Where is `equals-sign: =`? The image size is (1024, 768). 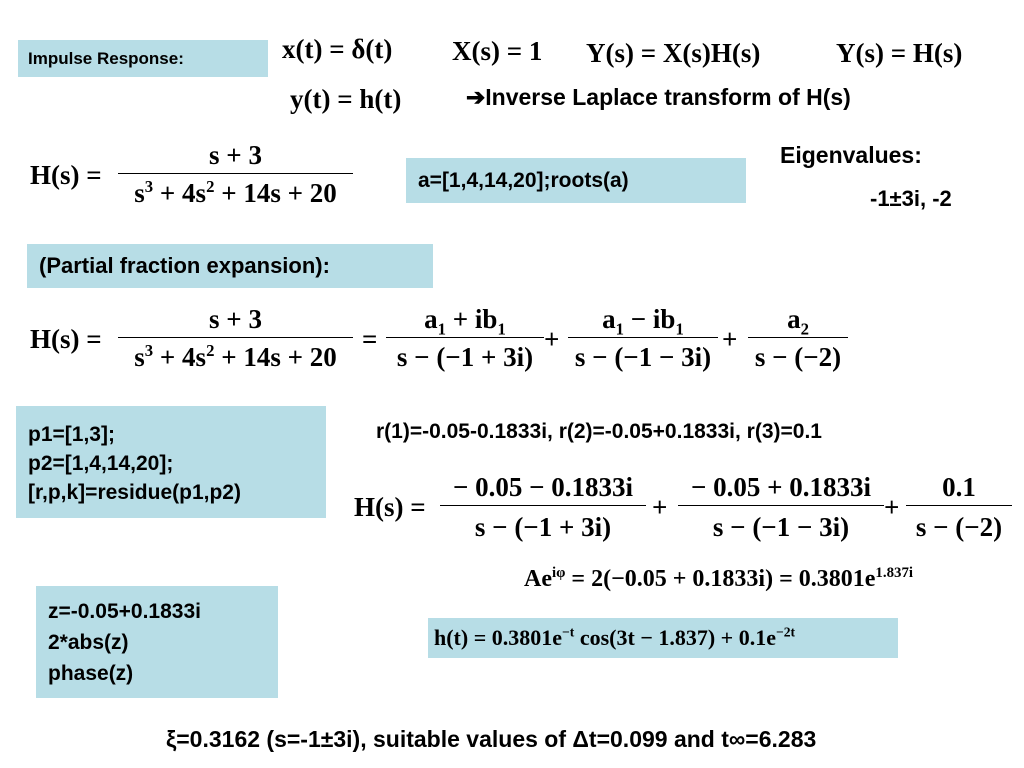 equals-sign: = is located at coordinates (370, 339).